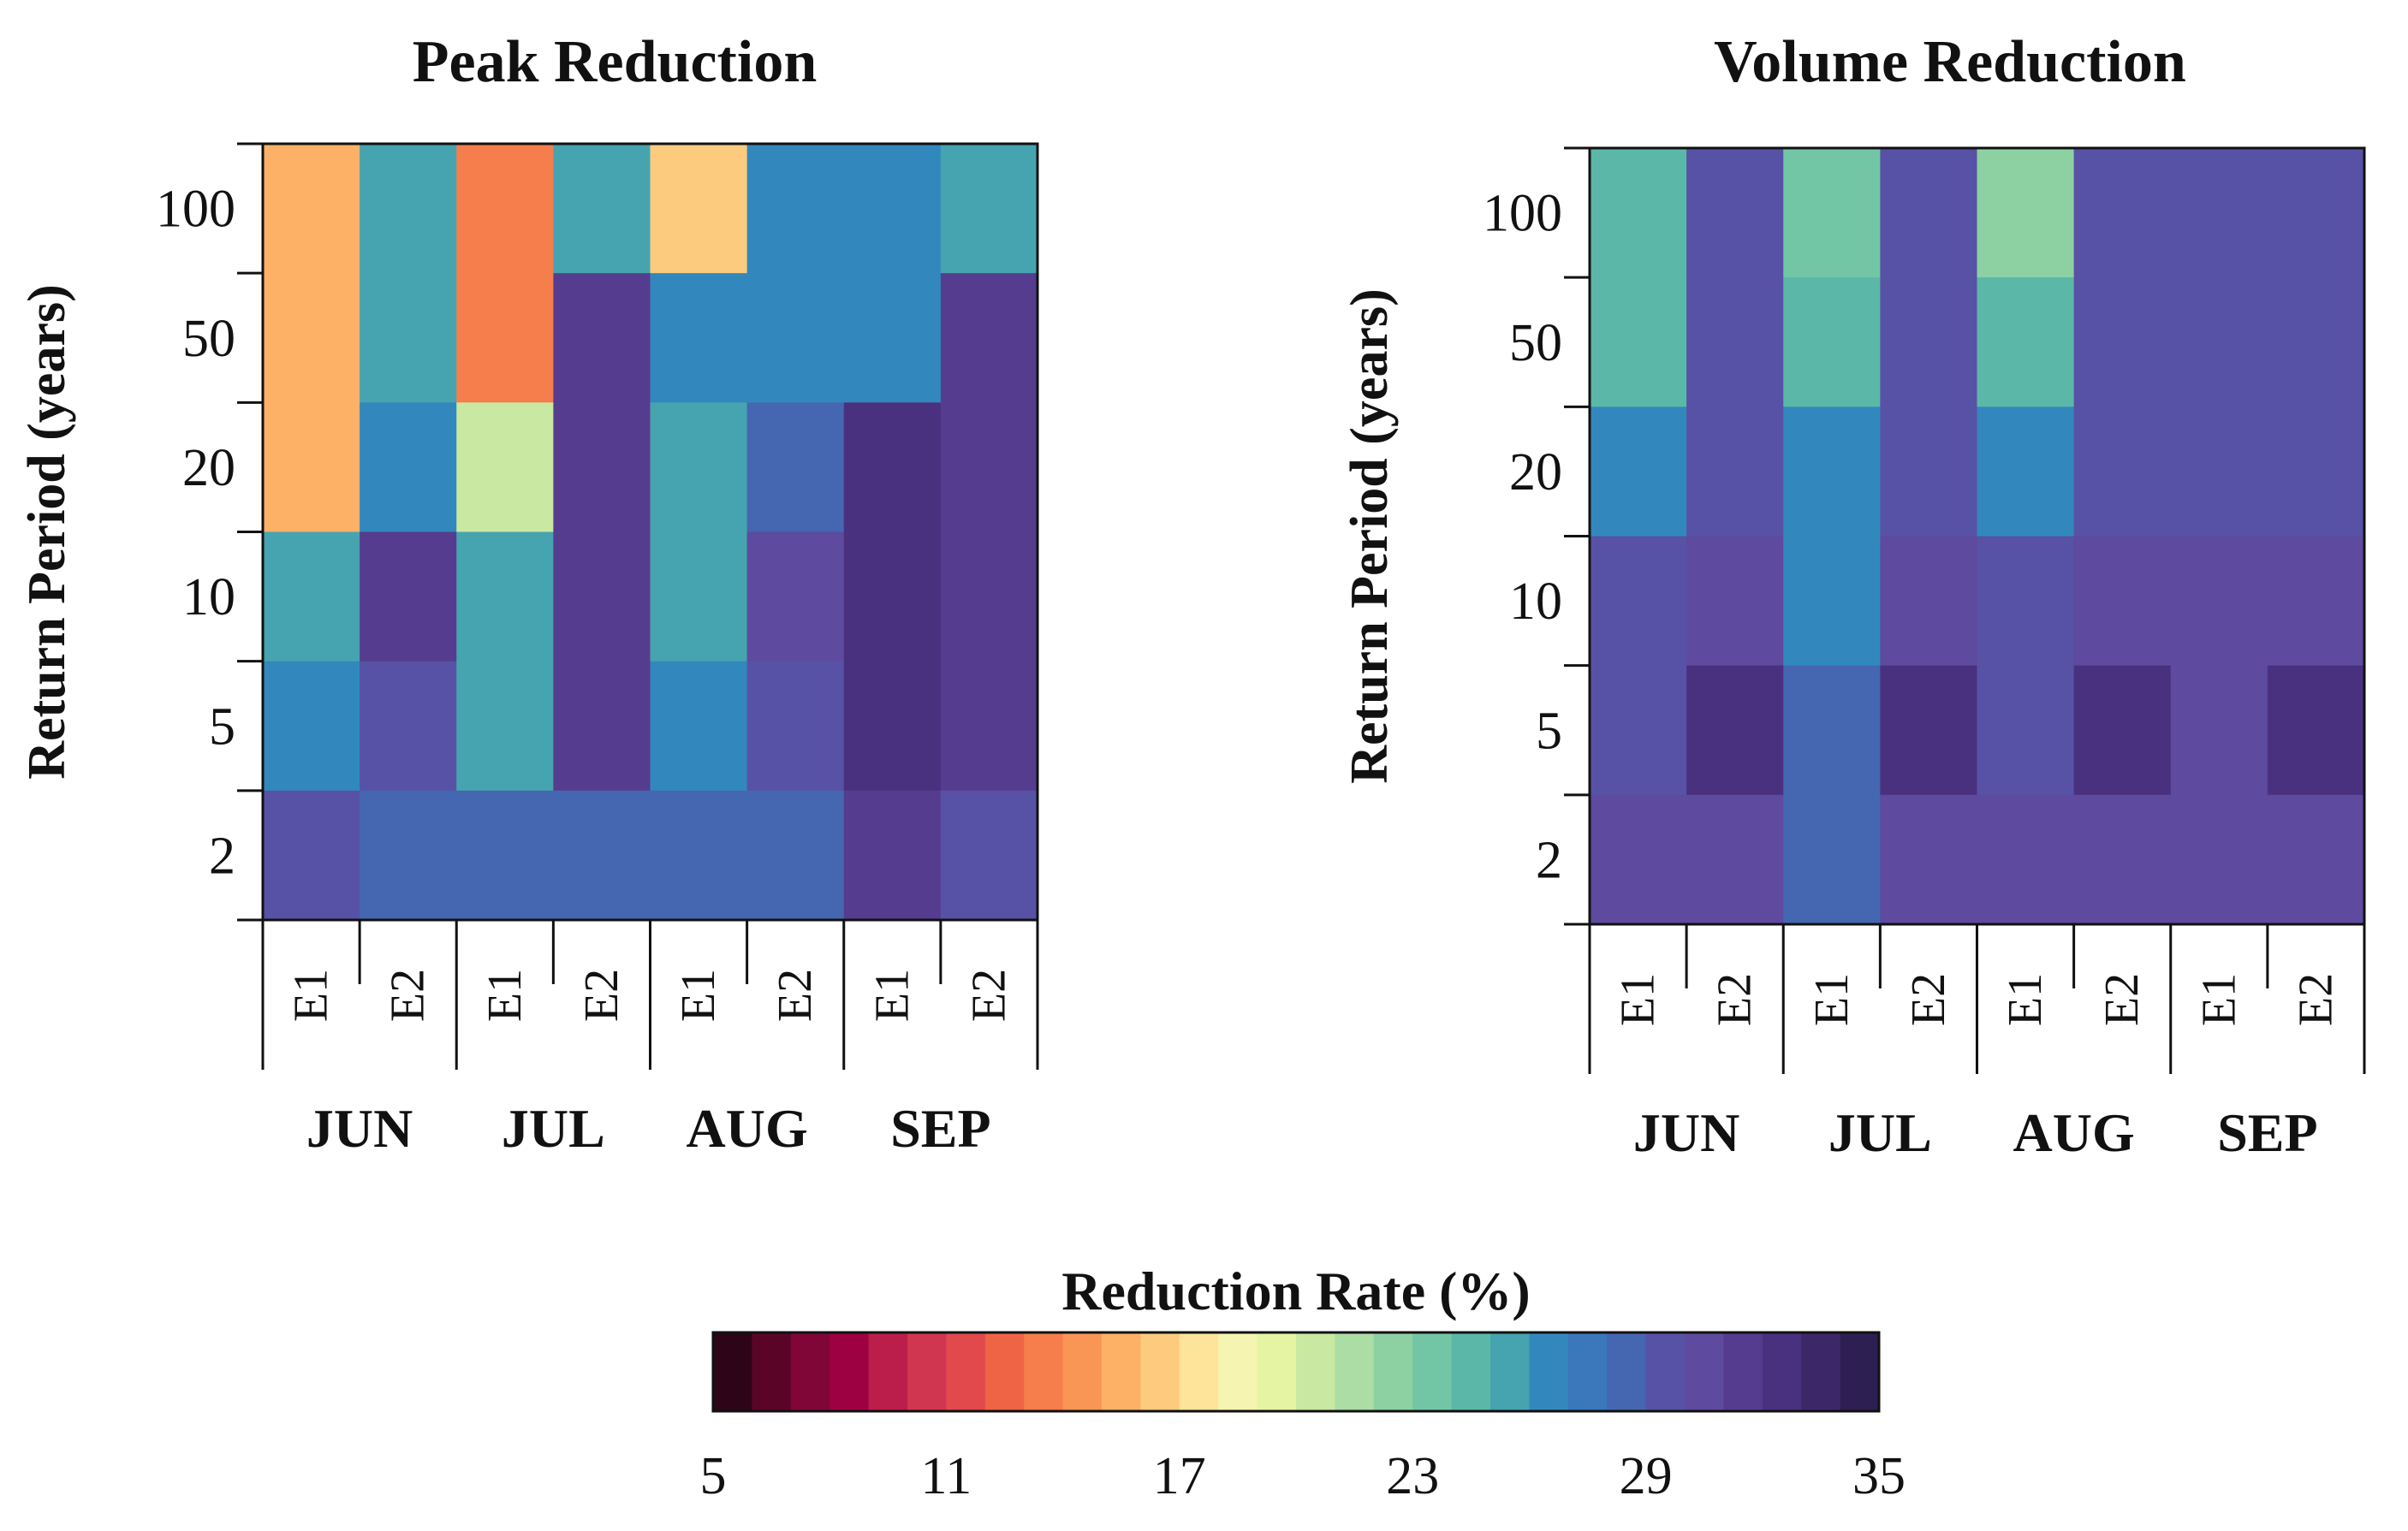 This screenshot has height=1531, width=2408. I want to click on y-tick-label: 50, so click(1535, 343).